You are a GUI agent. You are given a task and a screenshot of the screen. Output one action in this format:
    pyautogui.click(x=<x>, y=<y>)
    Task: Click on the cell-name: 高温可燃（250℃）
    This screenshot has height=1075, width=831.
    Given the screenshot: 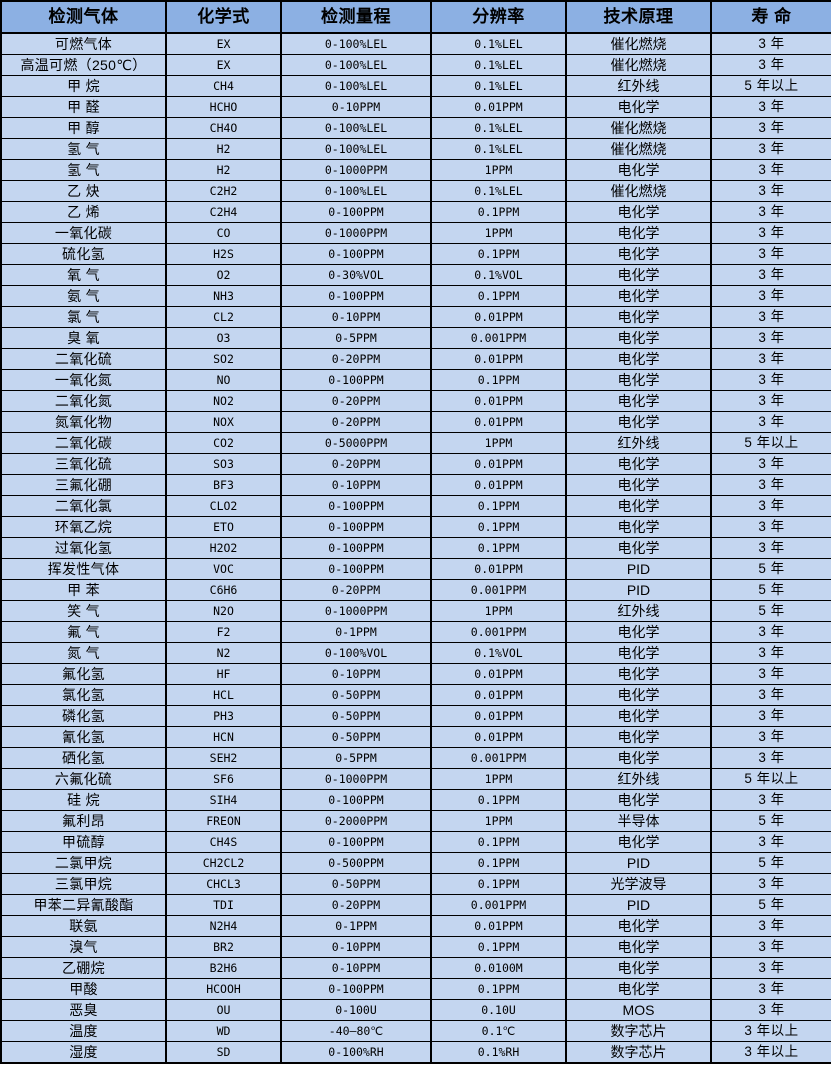 What is the action you would take?
    pyautogui.click(x=84, y=65)
    